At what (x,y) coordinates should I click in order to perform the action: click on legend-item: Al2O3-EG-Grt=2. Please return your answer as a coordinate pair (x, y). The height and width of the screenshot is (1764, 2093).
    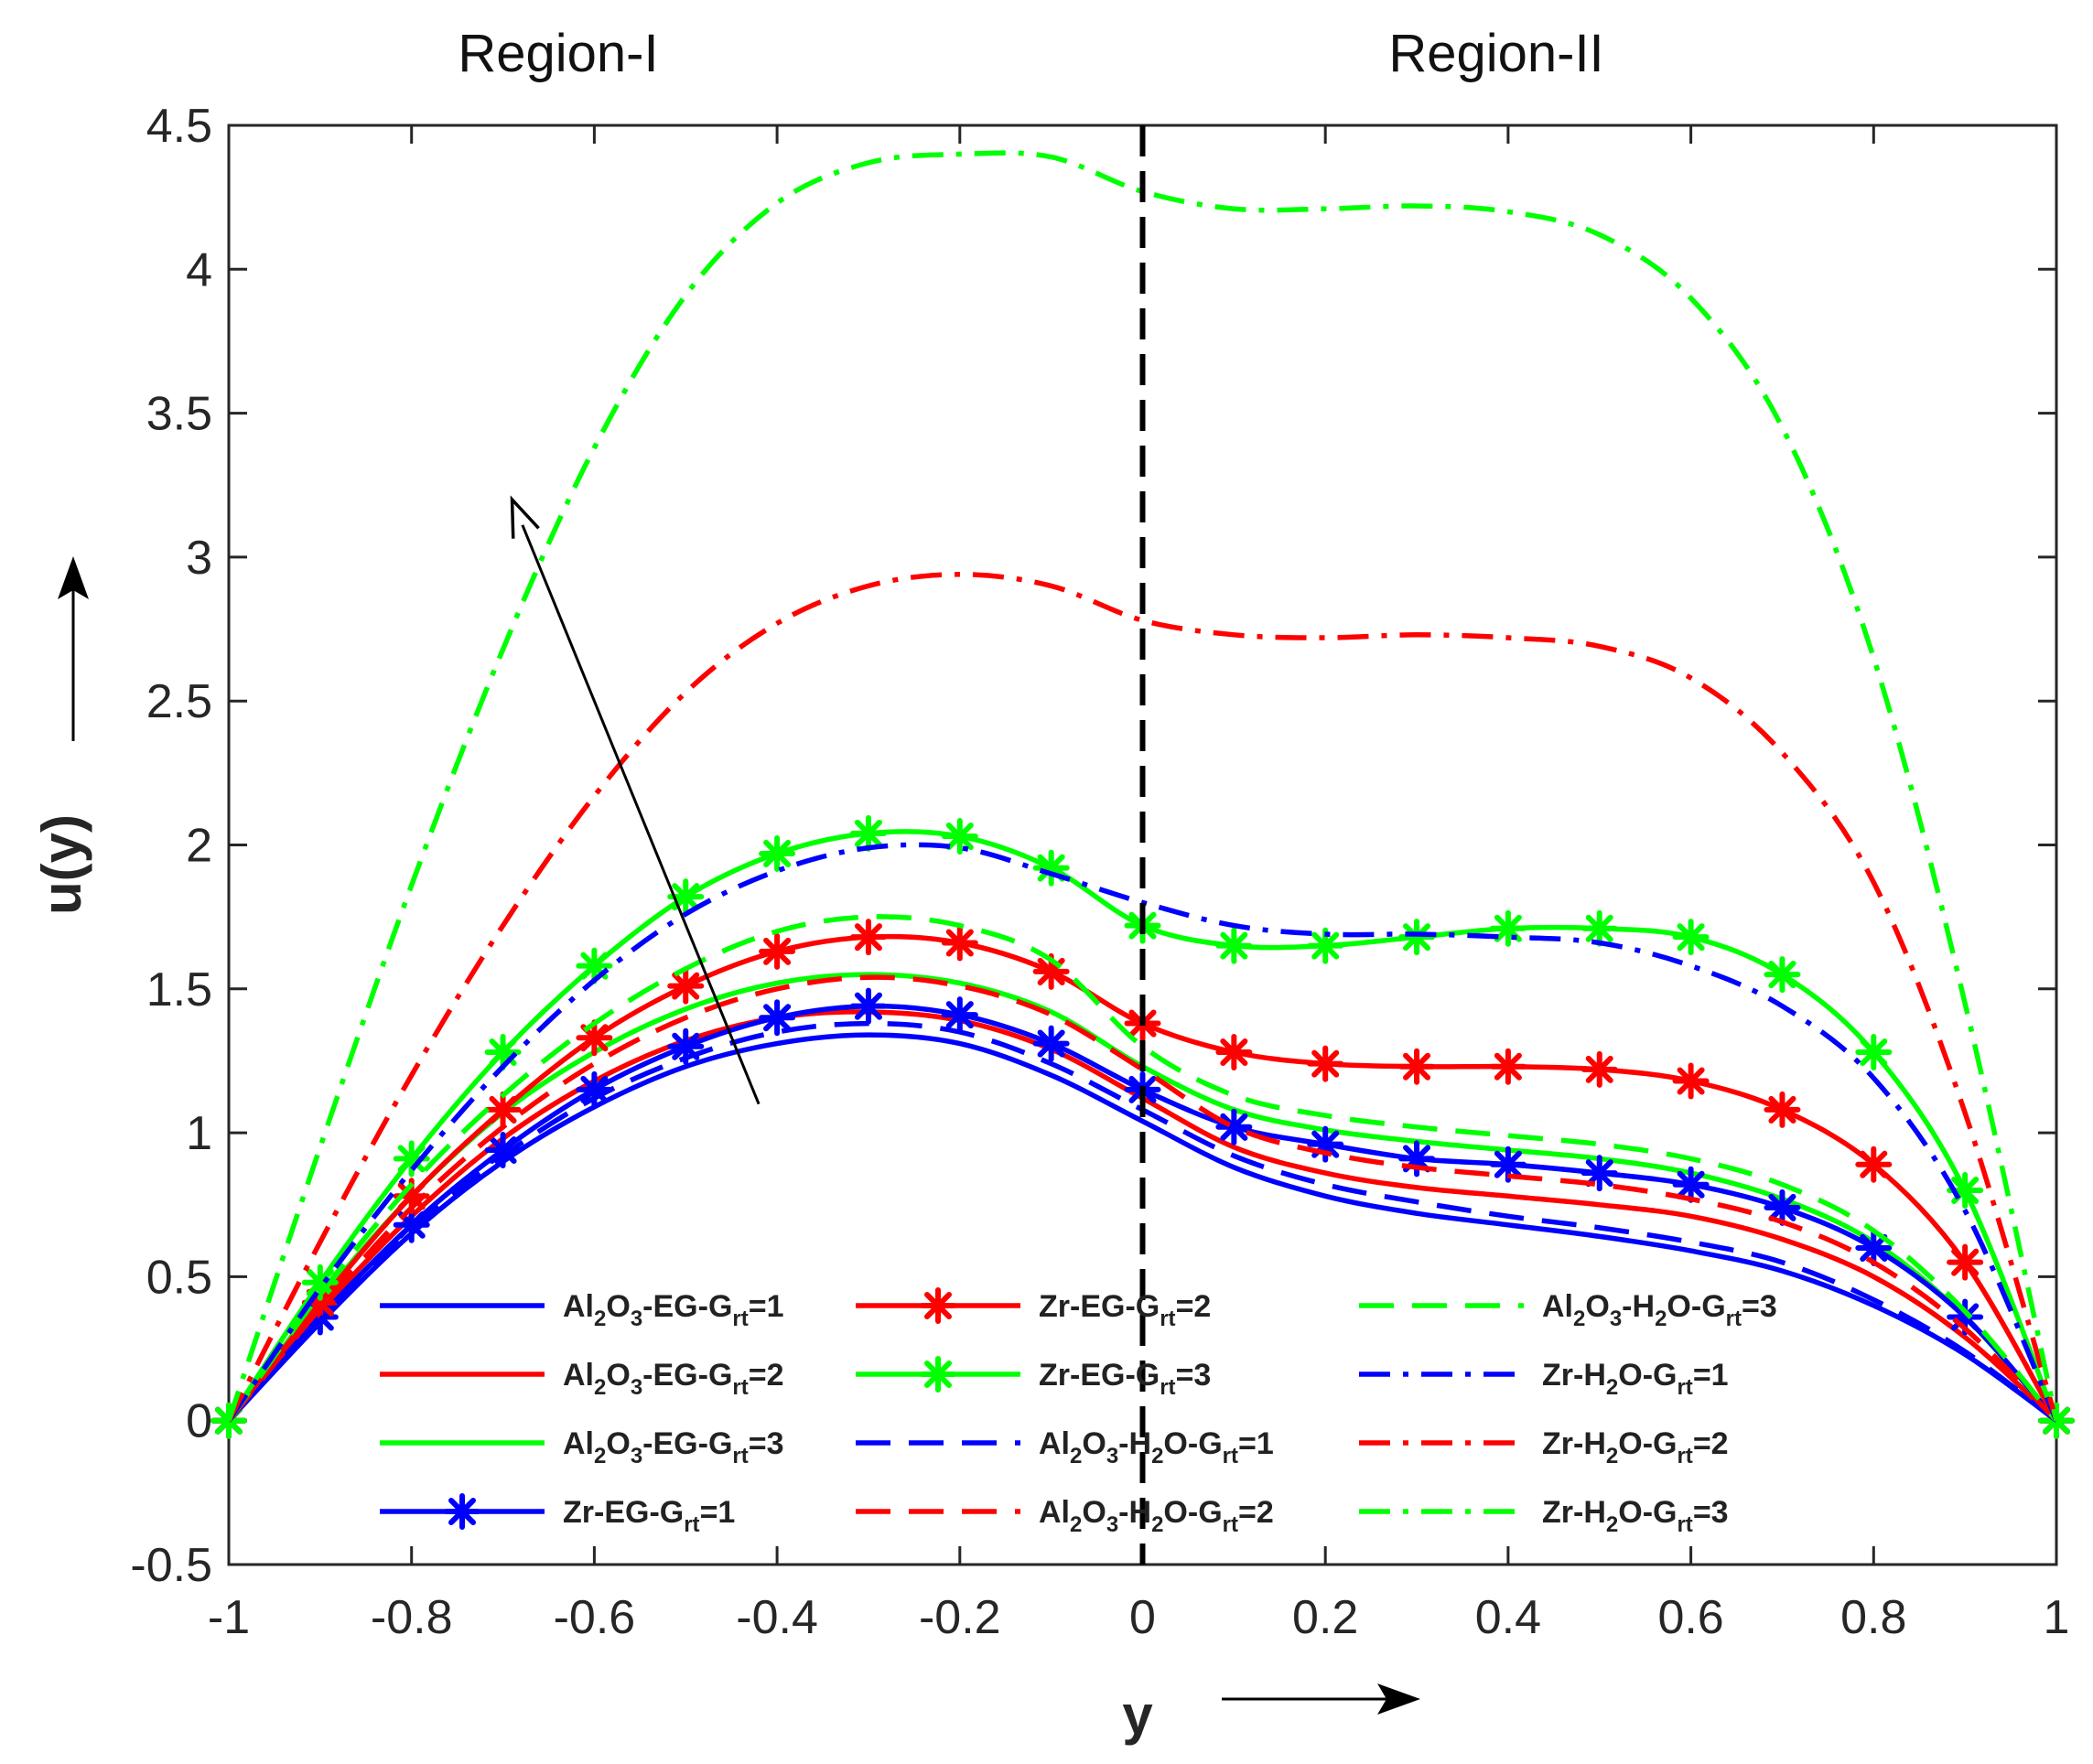
    Looking at the image, I should click on (582, 1379).